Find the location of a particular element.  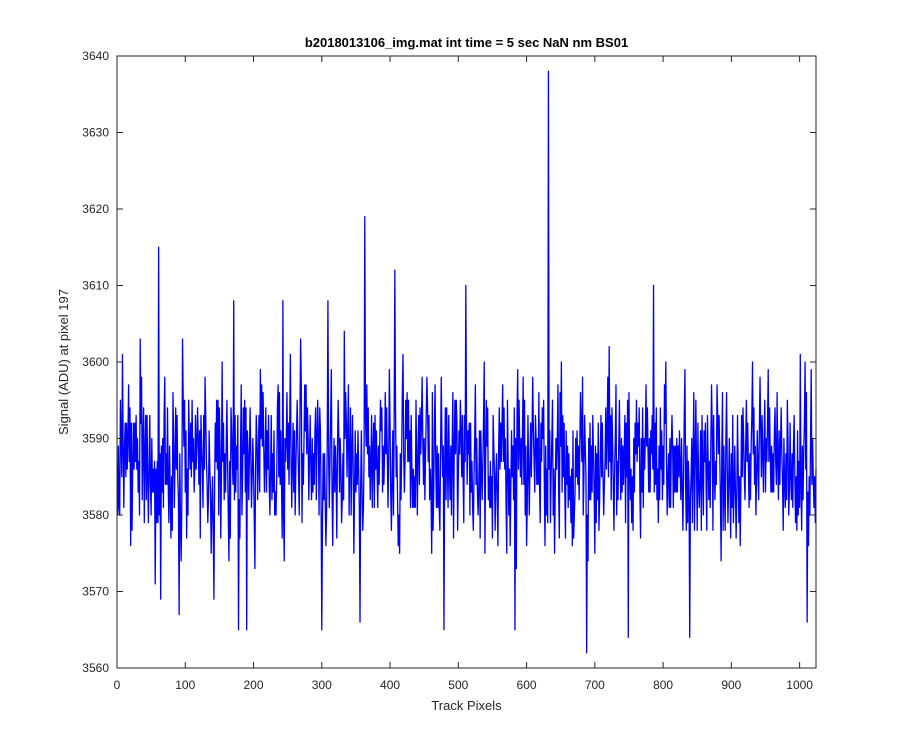

x-tick-label: 700 is located at coordinates (595, 685).